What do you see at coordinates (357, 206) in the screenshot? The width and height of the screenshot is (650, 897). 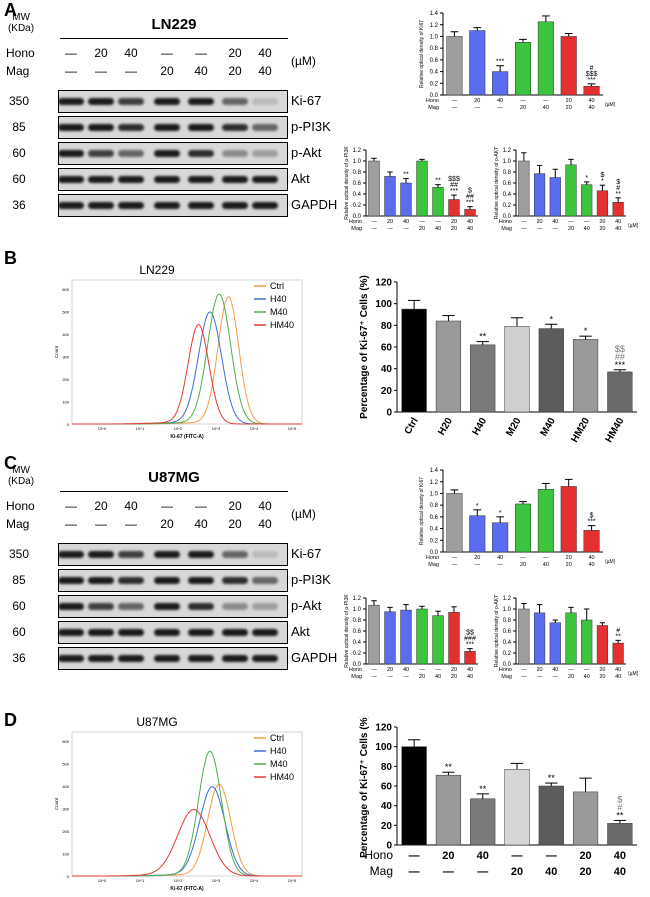 I see `y-tick-label: 0.2` at bounding box center [357, 206].